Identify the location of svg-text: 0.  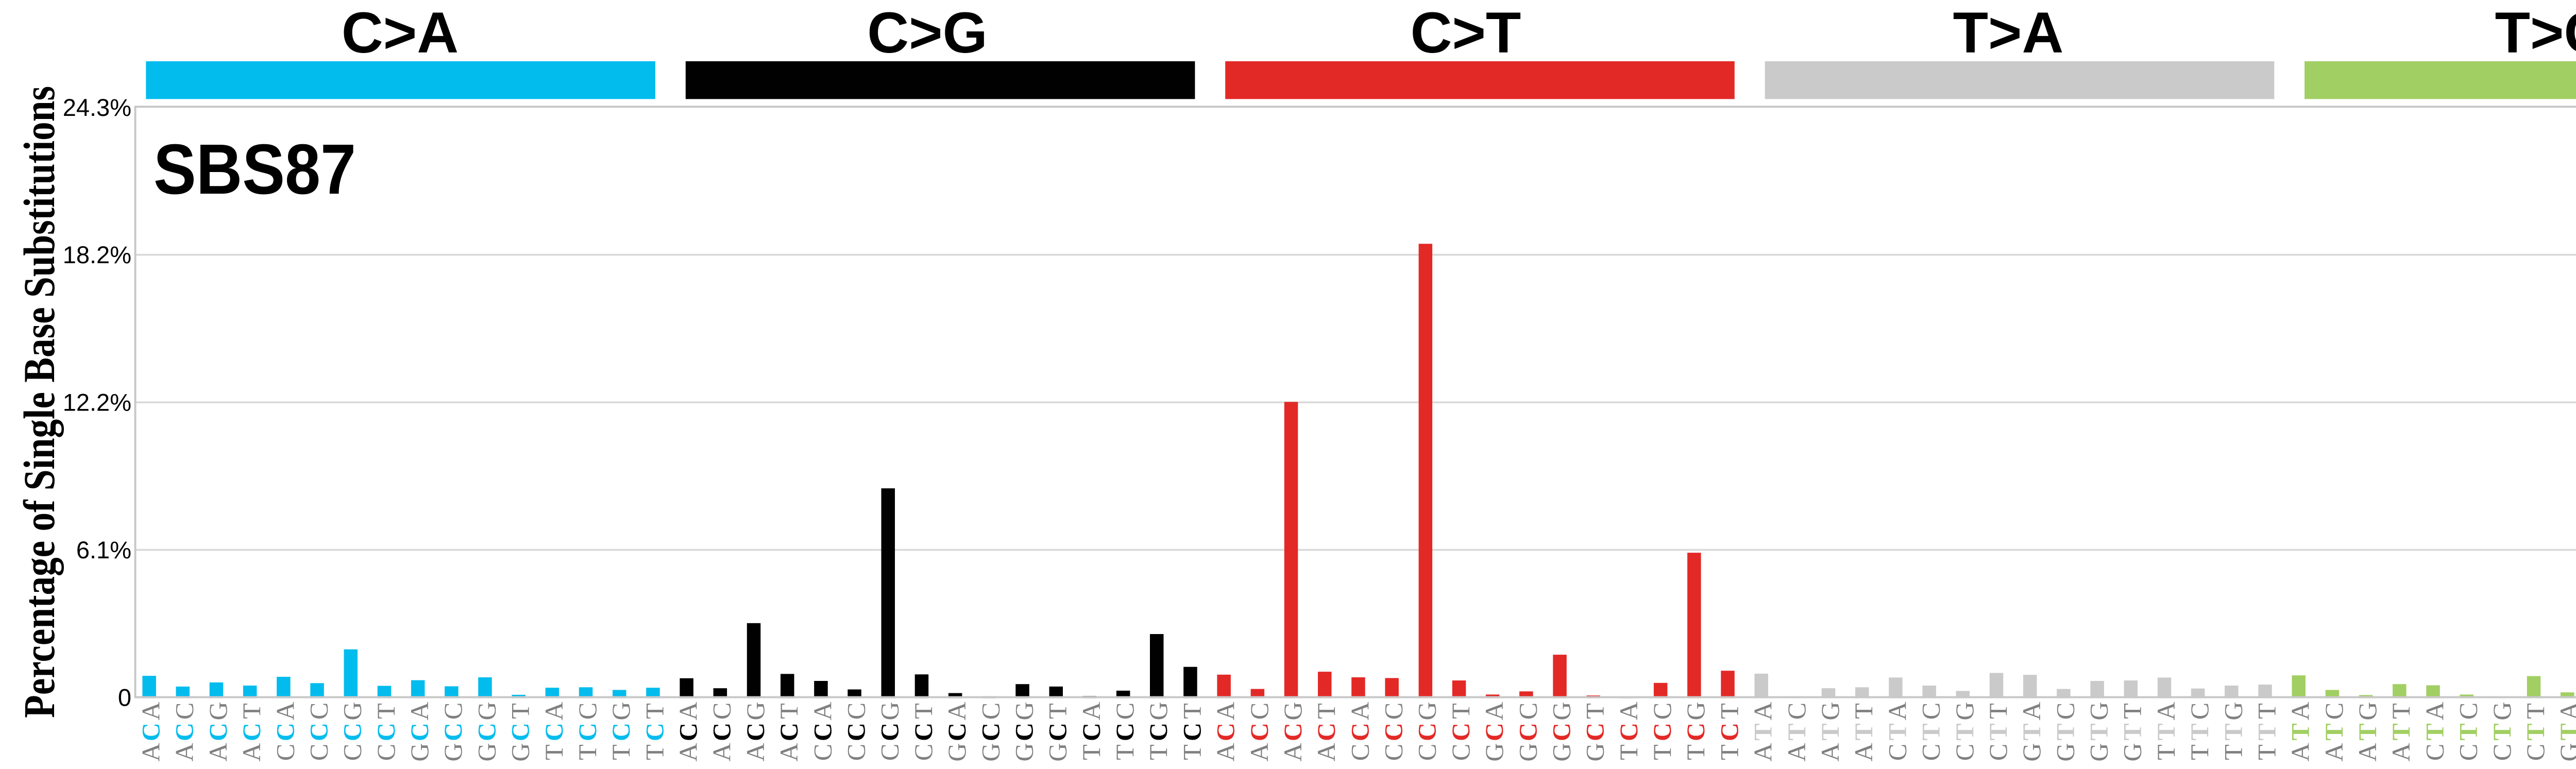
(124, 697).